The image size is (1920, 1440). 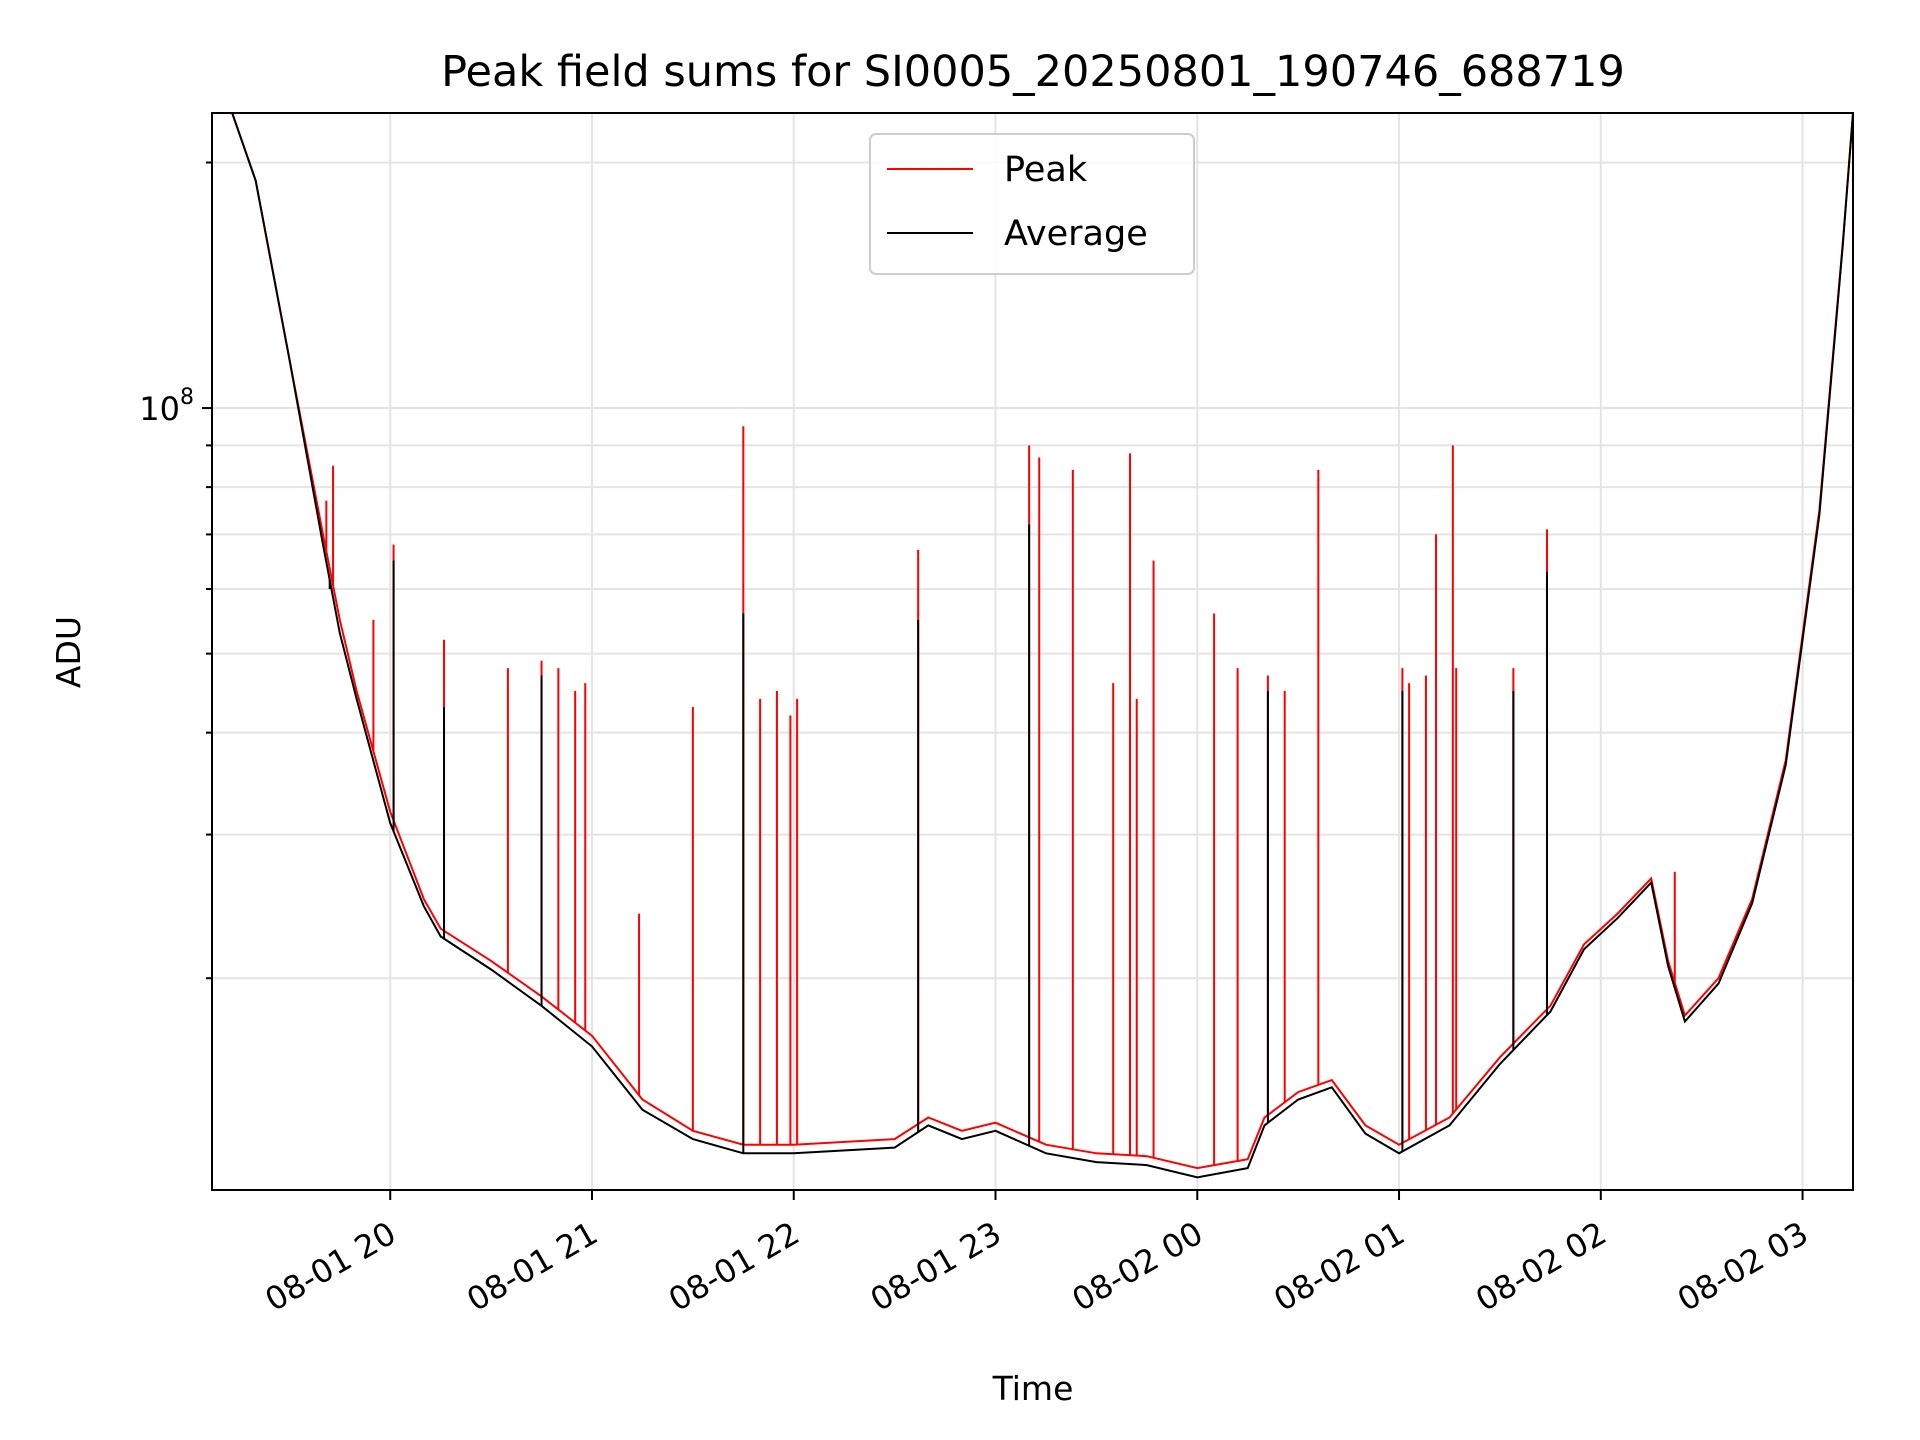 What do you see at coordinates (68, 652) in the screenshot?
I see `y-axis-label: ADU` at bounding box center [68, 652].